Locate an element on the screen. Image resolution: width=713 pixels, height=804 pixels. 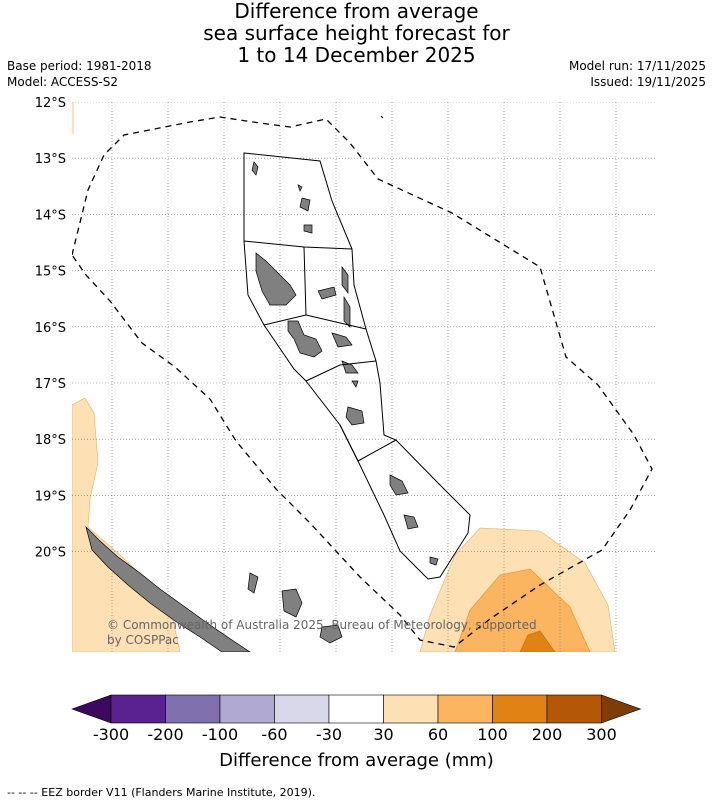
colorbar-tick-label: -300 is located at coordinates (111, 734).